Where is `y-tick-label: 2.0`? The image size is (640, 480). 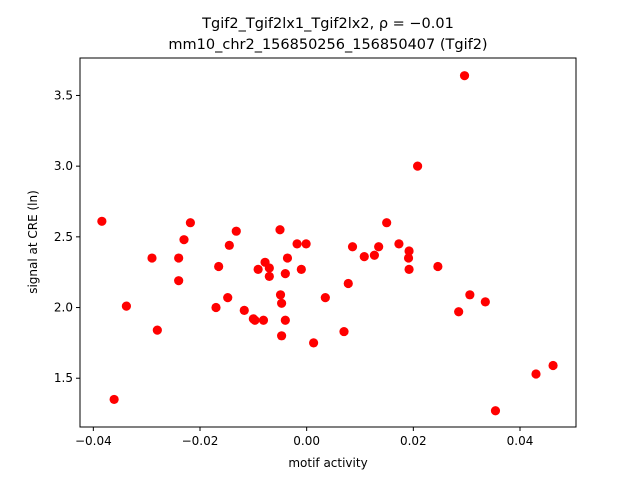 y-tick-label: 2.0 is located at coordinates (63, 308).